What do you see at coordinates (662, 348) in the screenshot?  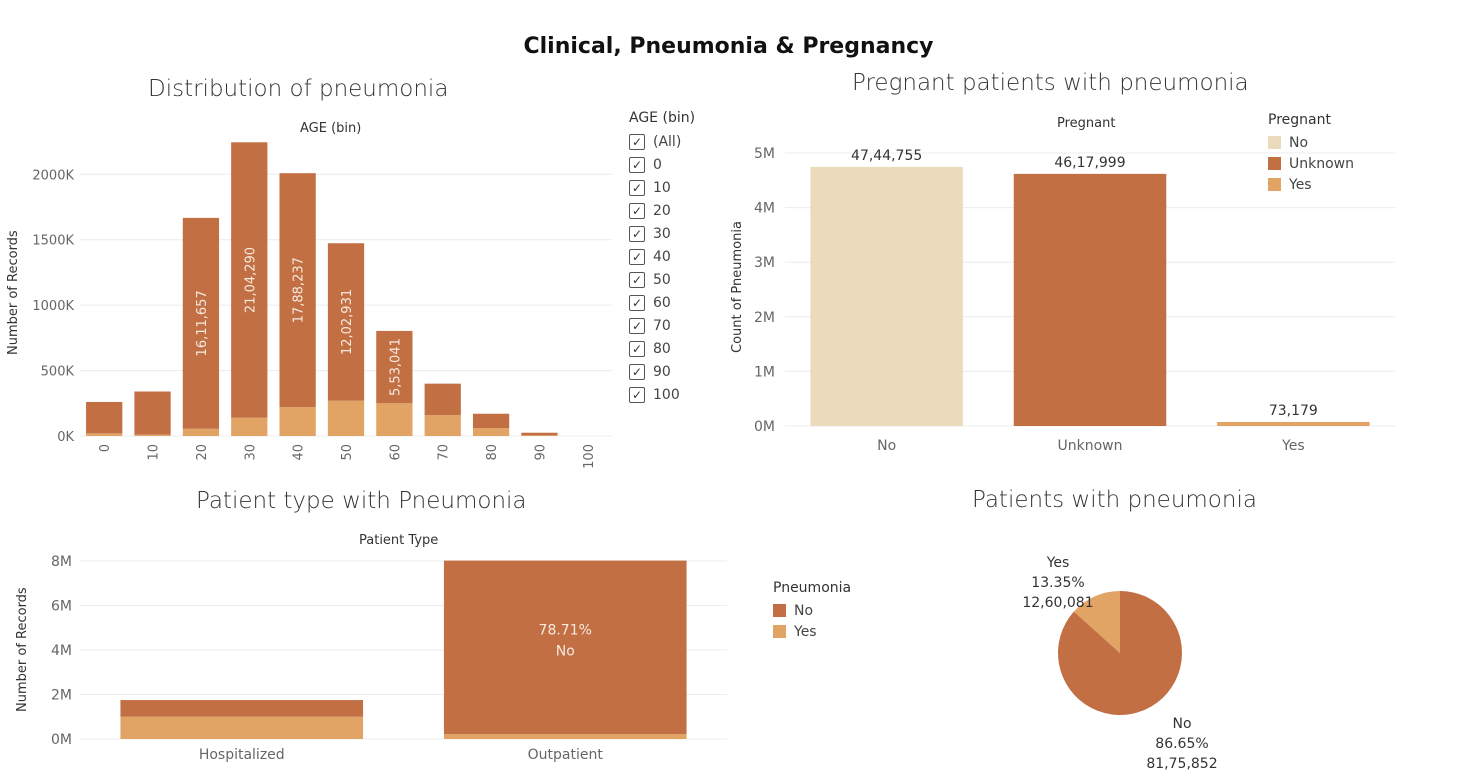 I see `age-filter-item: ✓ 80` at bounding box center [662, 348].